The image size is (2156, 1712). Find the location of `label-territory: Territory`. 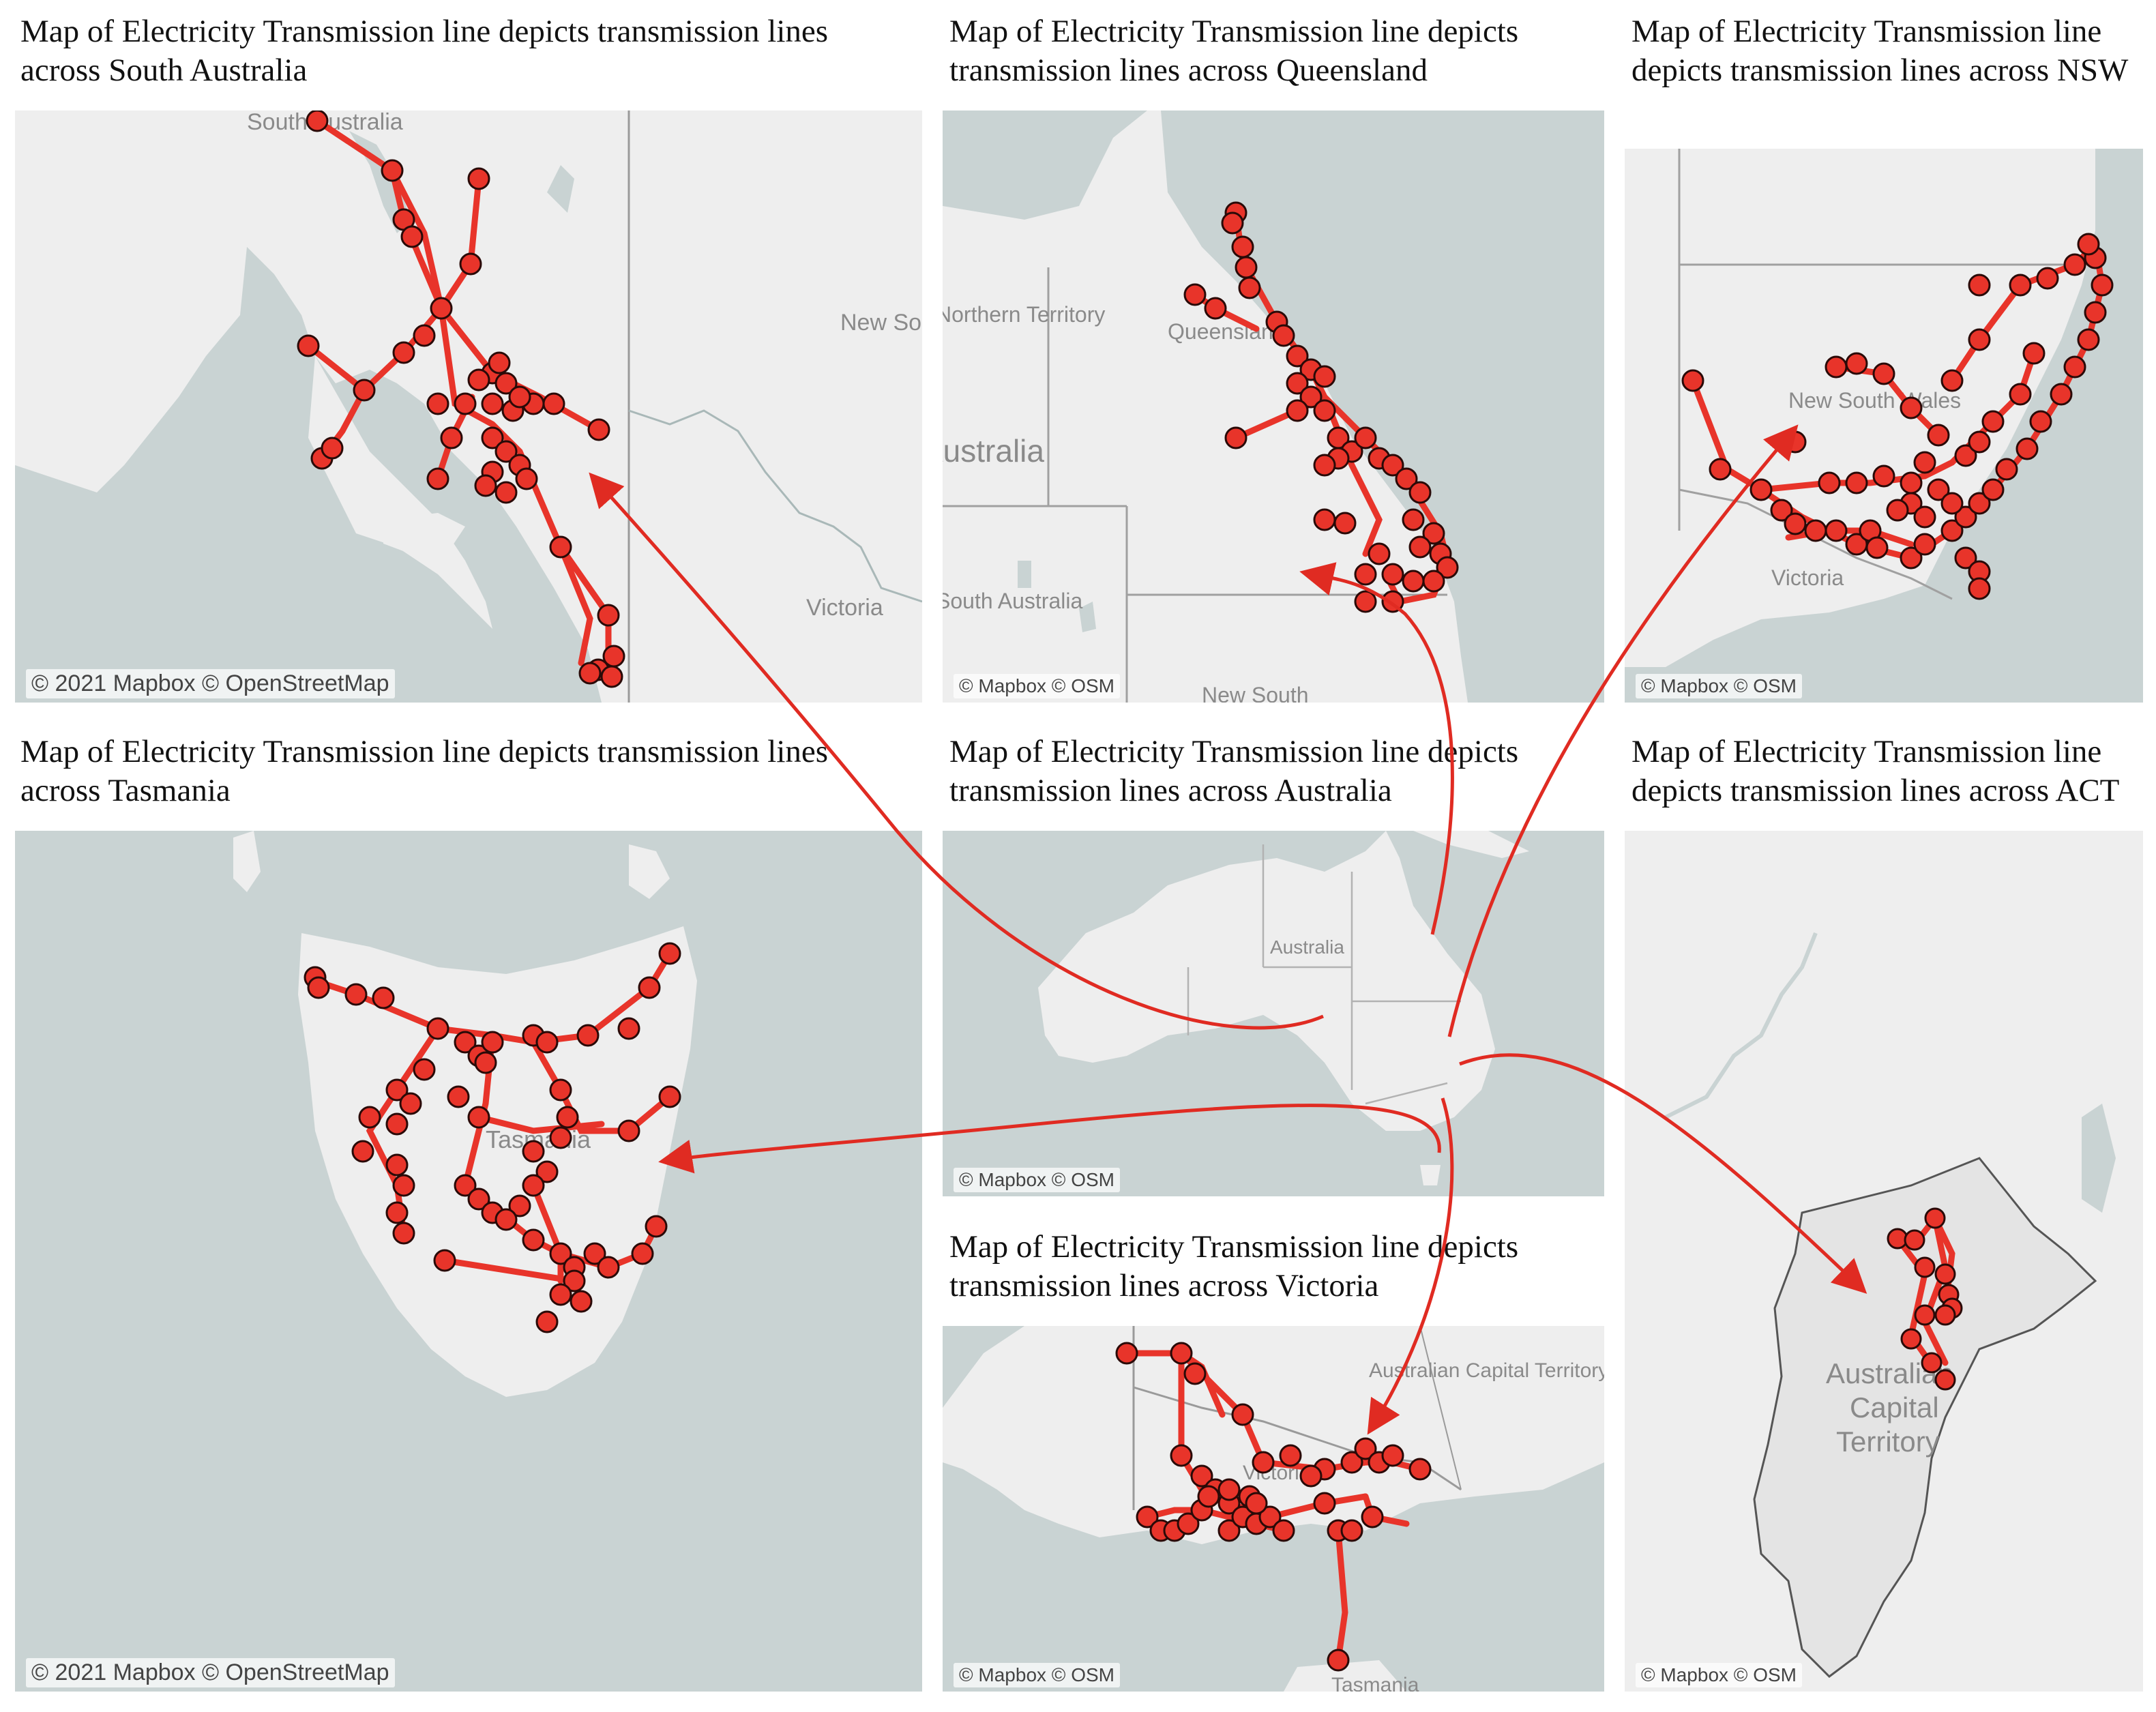

label-territory: Territory is located at coordinates (1888, 1442).